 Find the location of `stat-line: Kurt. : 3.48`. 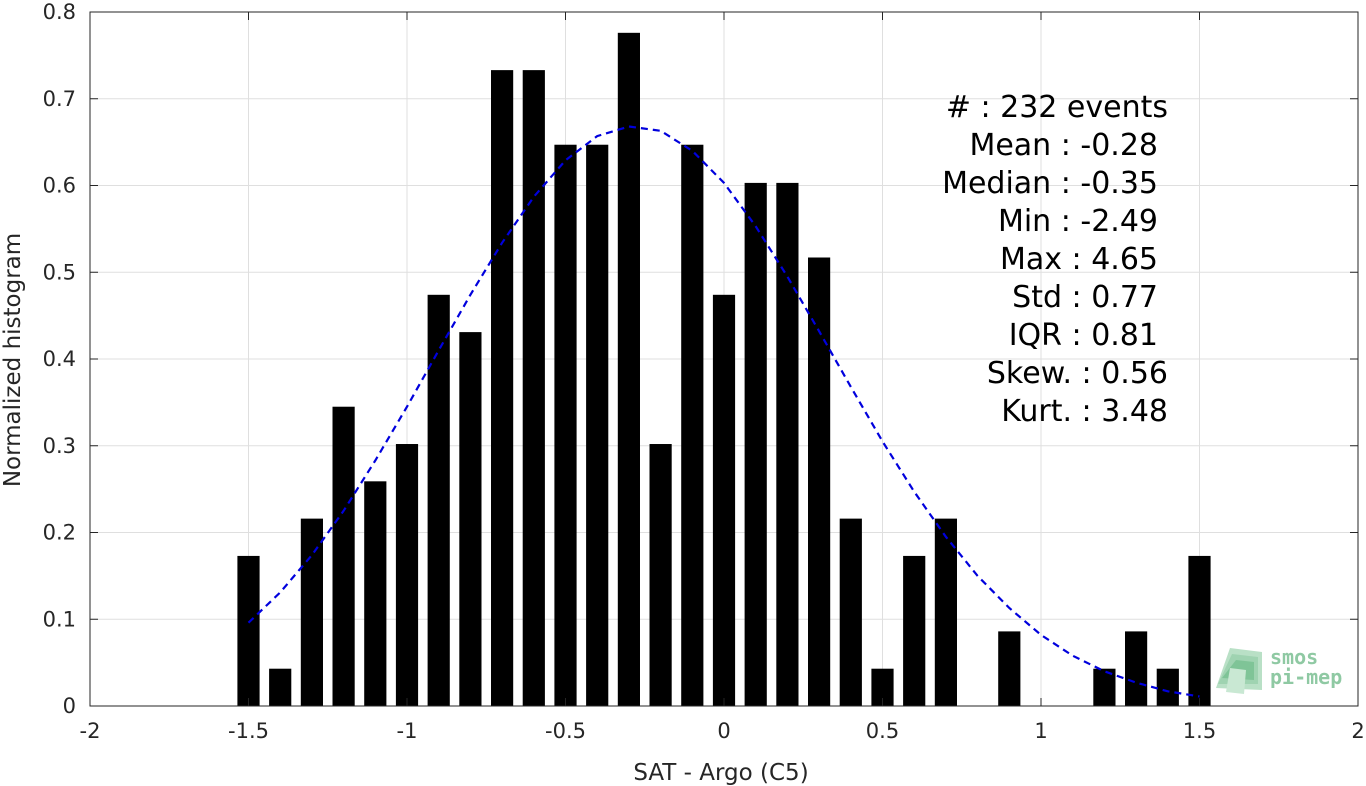

stat-line: Kurt. : 3.48 is located at coordinates (1084, 411).